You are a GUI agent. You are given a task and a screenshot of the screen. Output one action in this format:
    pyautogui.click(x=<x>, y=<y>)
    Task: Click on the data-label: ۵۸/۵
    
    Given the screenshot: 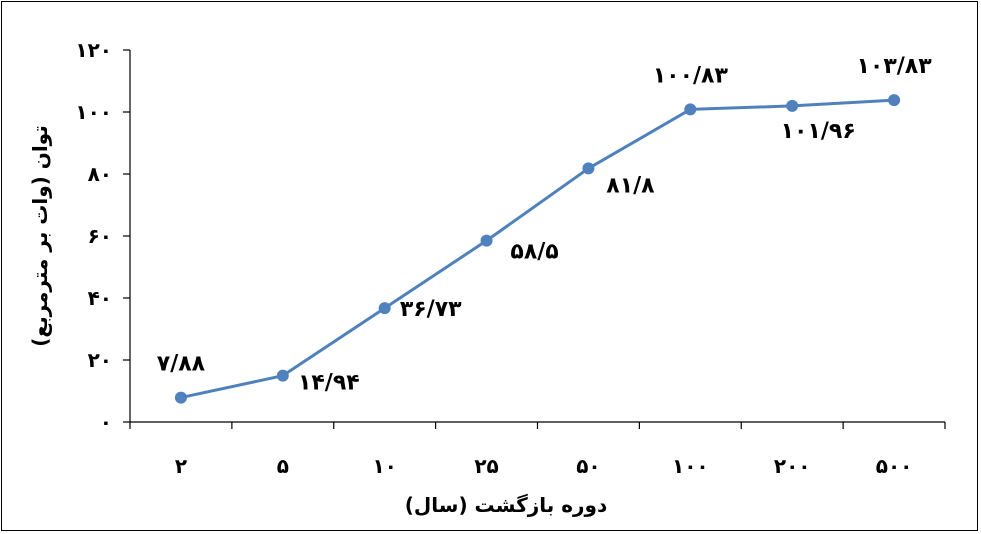 What is the action you would take?
    pyautogui.click(x=534, y=252)
    